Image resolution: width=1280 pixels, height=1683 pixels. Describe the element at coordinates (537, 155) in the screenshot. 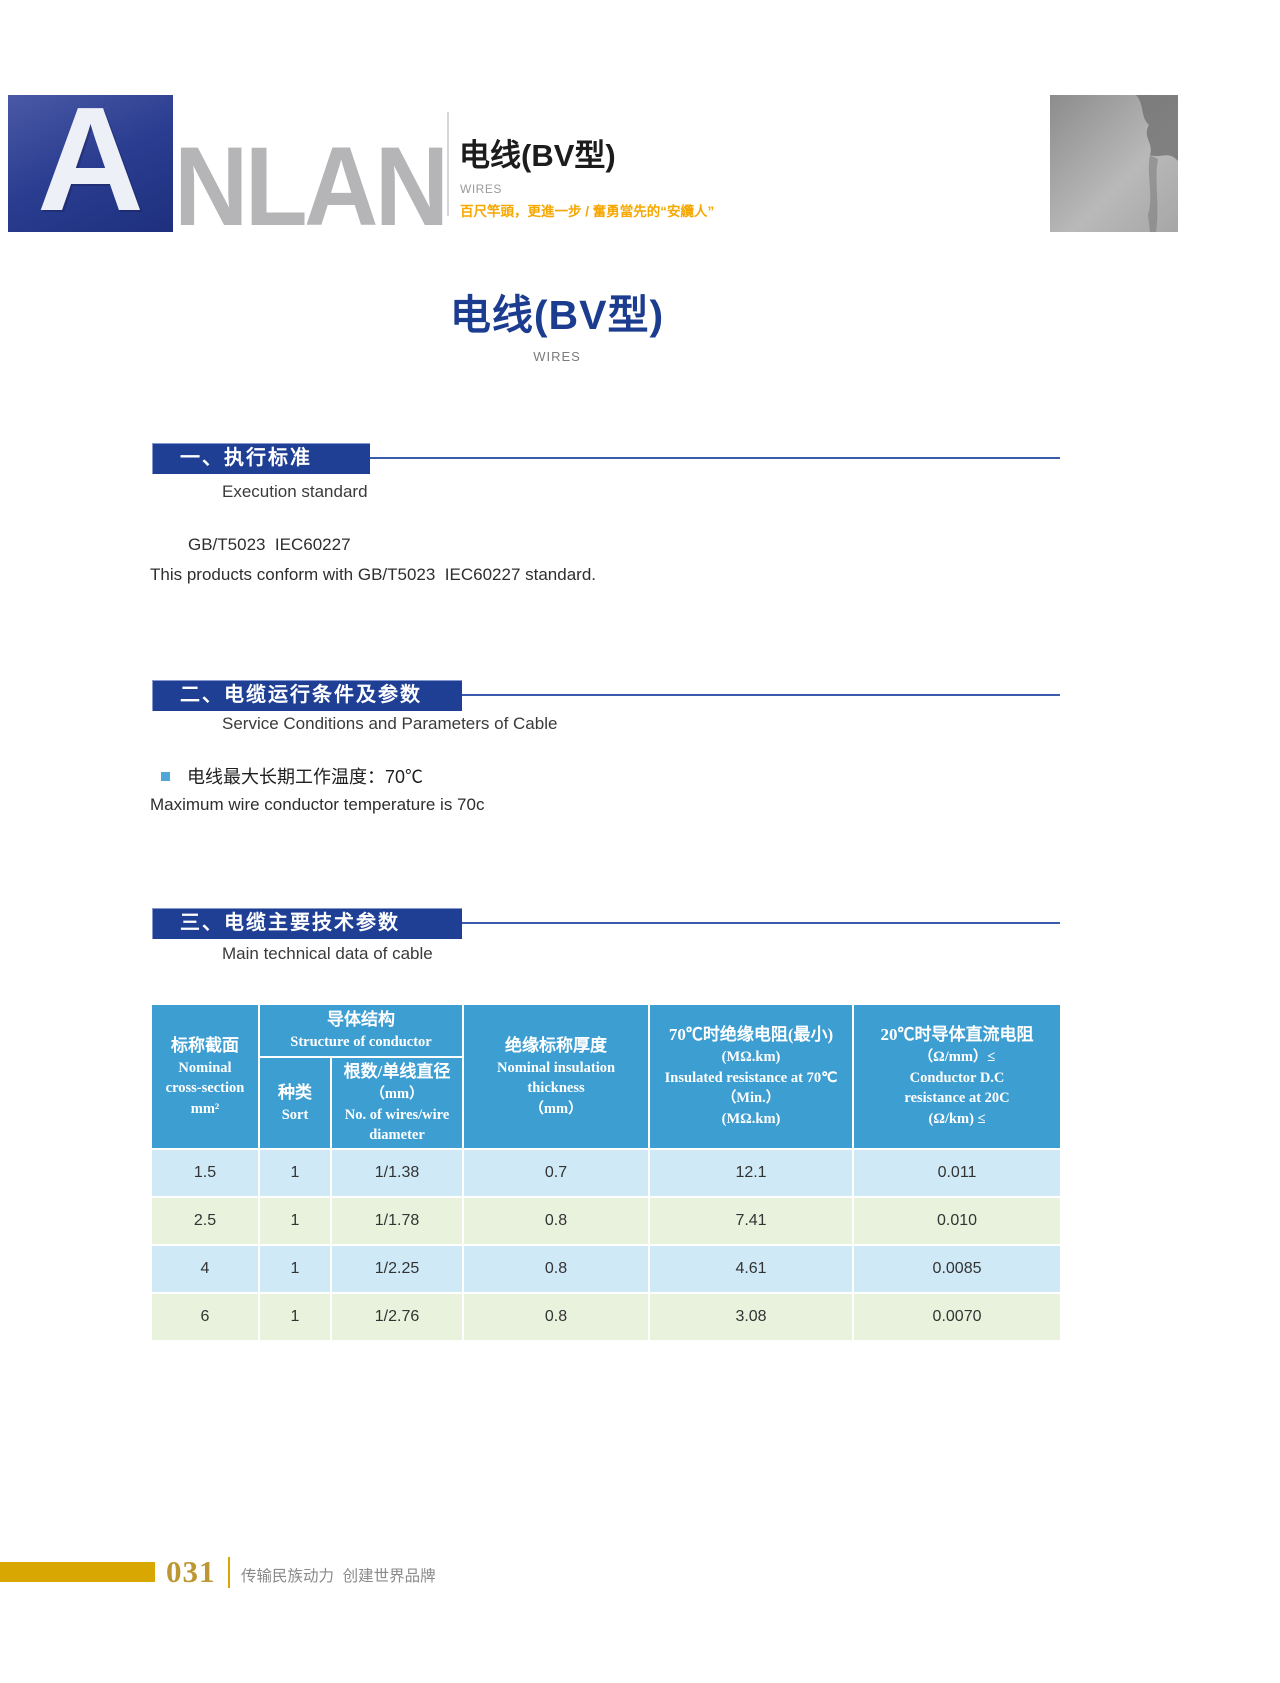

I see `header-product-title: 电线(BV型)` at that location.